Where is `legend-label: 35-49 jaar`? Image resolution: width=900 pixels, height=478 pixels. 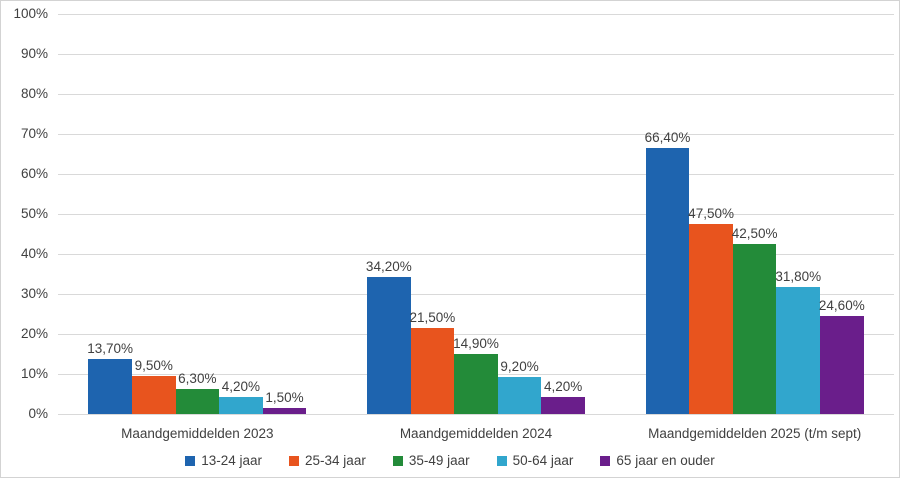 legend-label: 35-49 jaar is located at coordinates (439, 460).